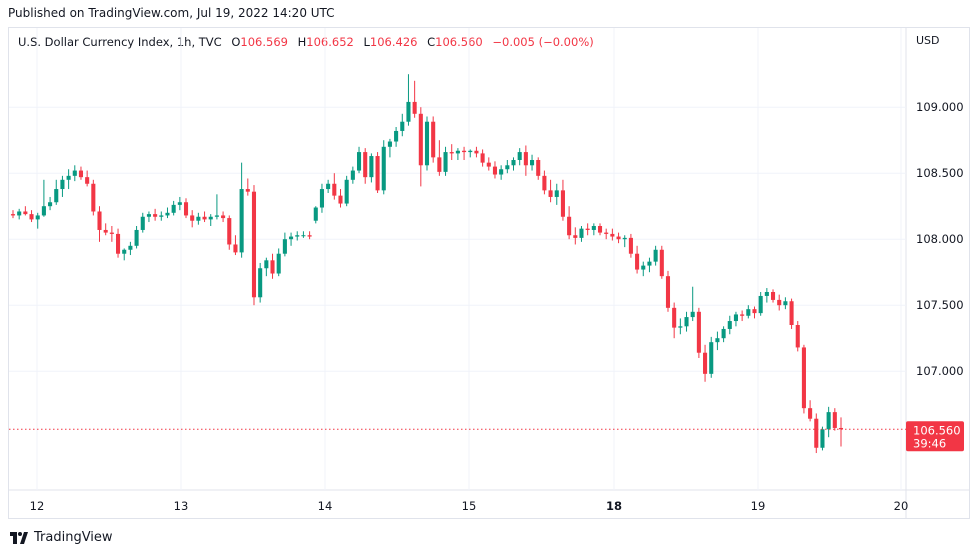 Image resolution: width=979 pixels, height=555 pixels. Describe the element at coordinates (366, 42) in the screenshot. I see `low-label: L` at that location.